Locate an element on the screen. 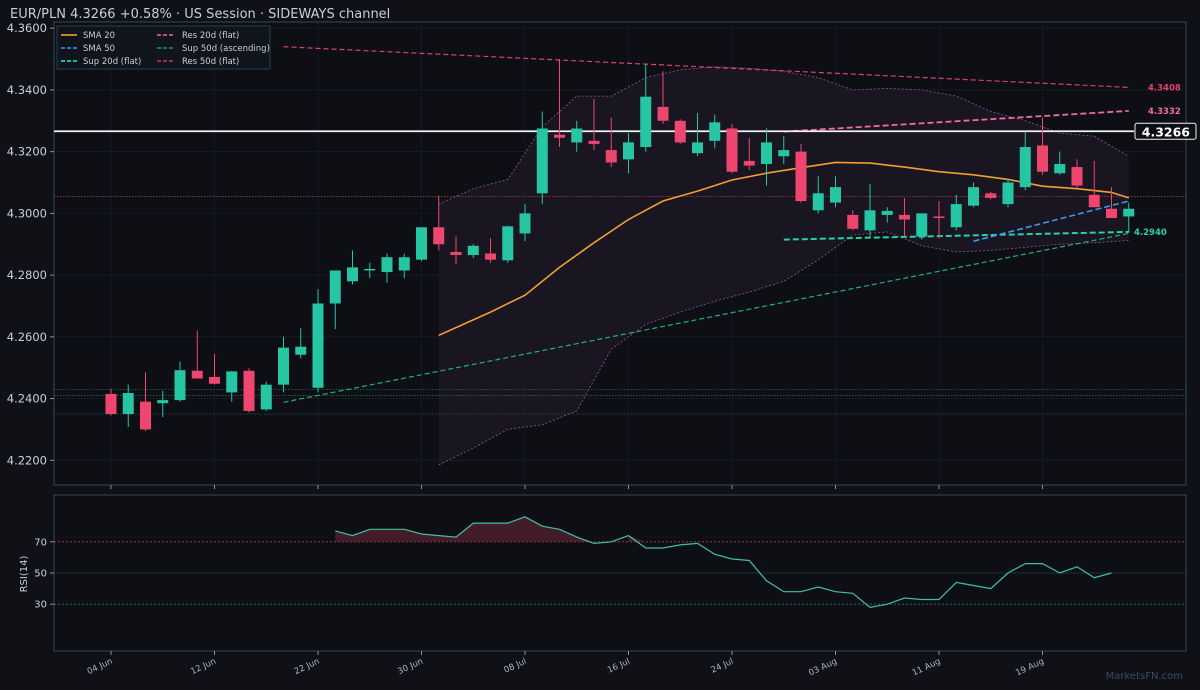  y-tick-label-2: 4.2600 is located at coordinates (27, 337).